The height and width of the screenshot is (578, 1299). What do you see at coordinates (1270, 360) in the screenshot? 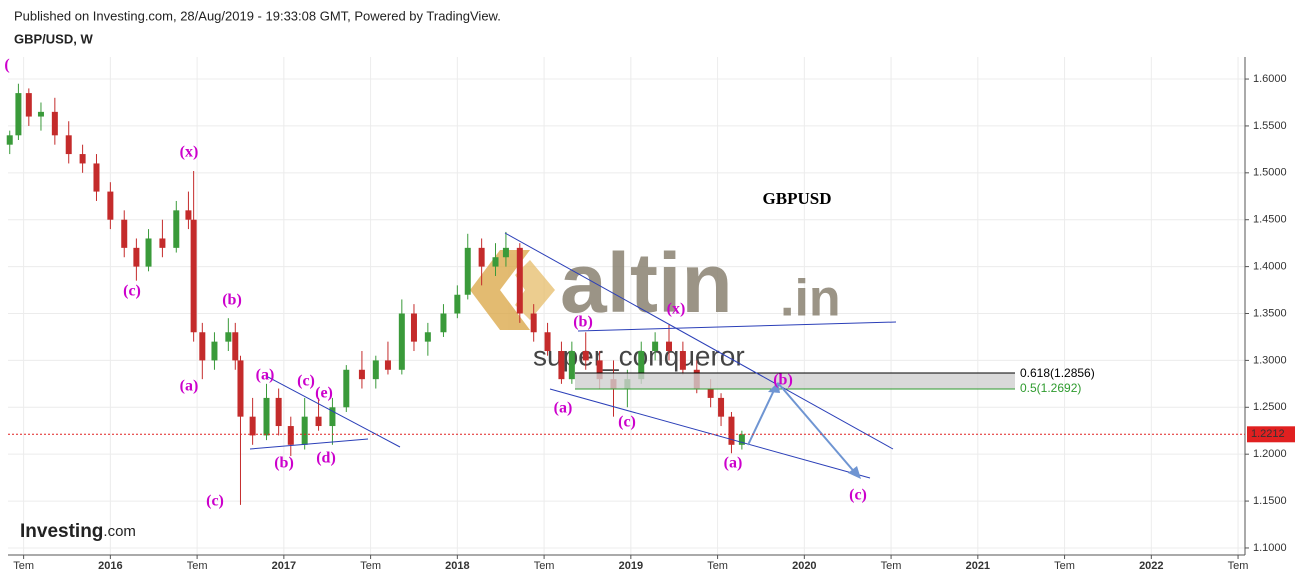
I see `y-tick-label: 1.3000` at bounding box center [1270, 360].